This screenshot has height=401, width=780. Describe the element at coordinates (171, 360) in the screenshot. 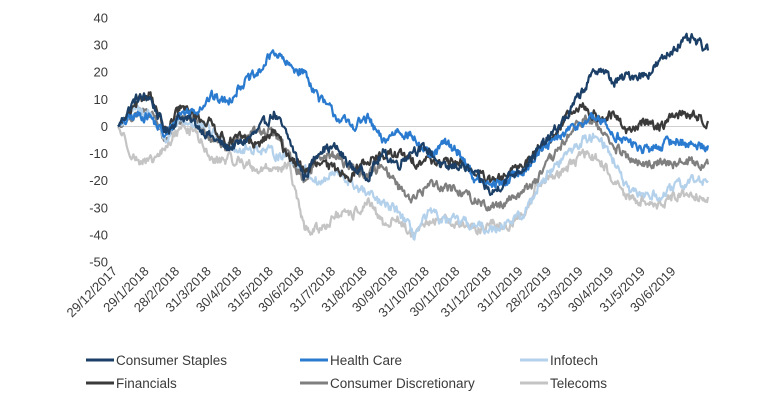

I see `legend-label: Consumer Staples` at that location.